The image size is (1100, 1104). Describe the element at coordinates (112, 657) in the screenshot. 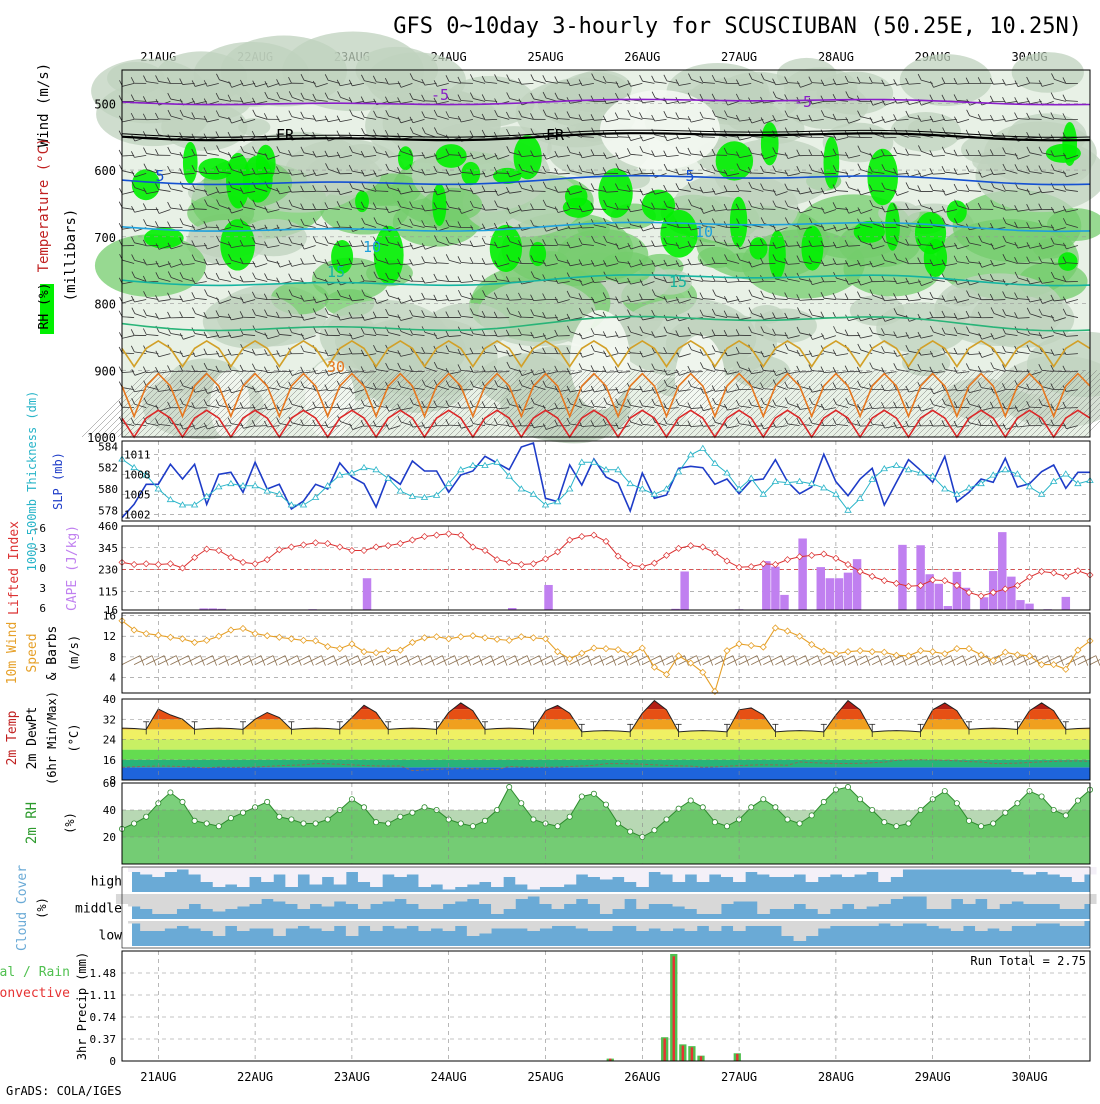

I see `wind-tick: 8` at that location.